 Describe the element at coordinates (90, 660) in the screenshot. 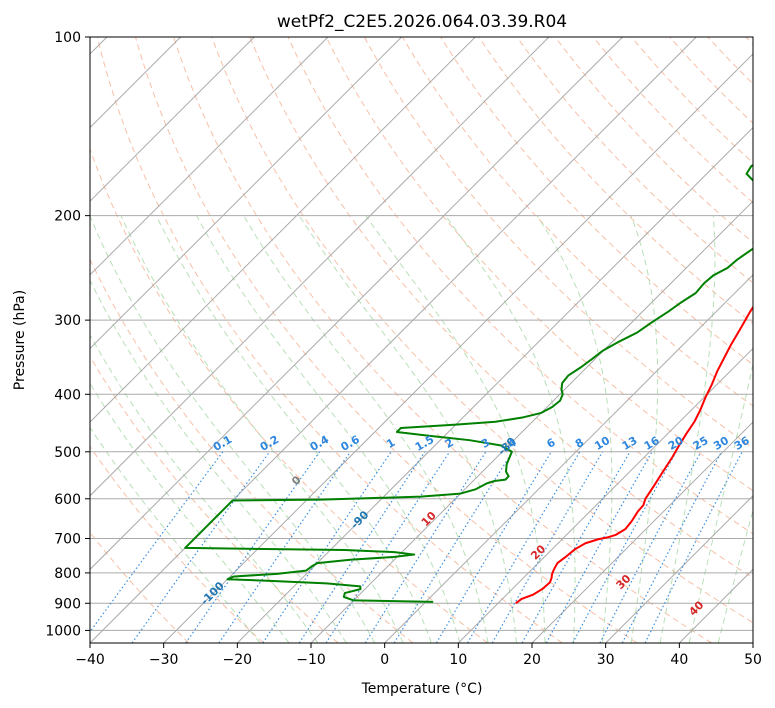

I see `x-tick-label: −40` at that location.